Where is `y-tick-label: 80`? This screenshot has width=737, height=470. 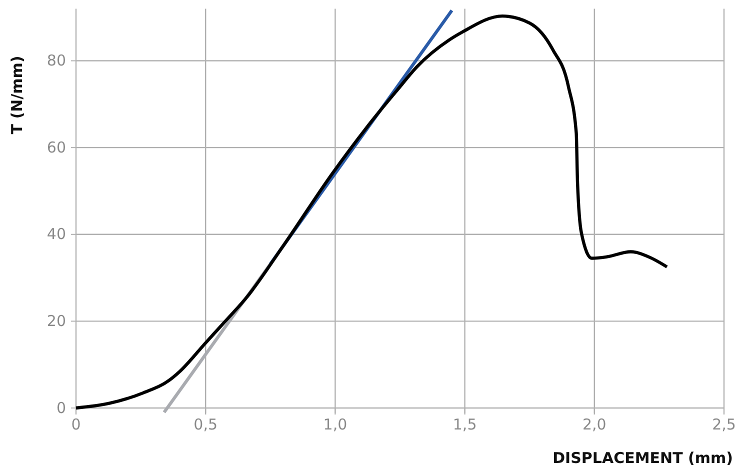 y-tick-label: 80 is located at coordinates (56, 61).